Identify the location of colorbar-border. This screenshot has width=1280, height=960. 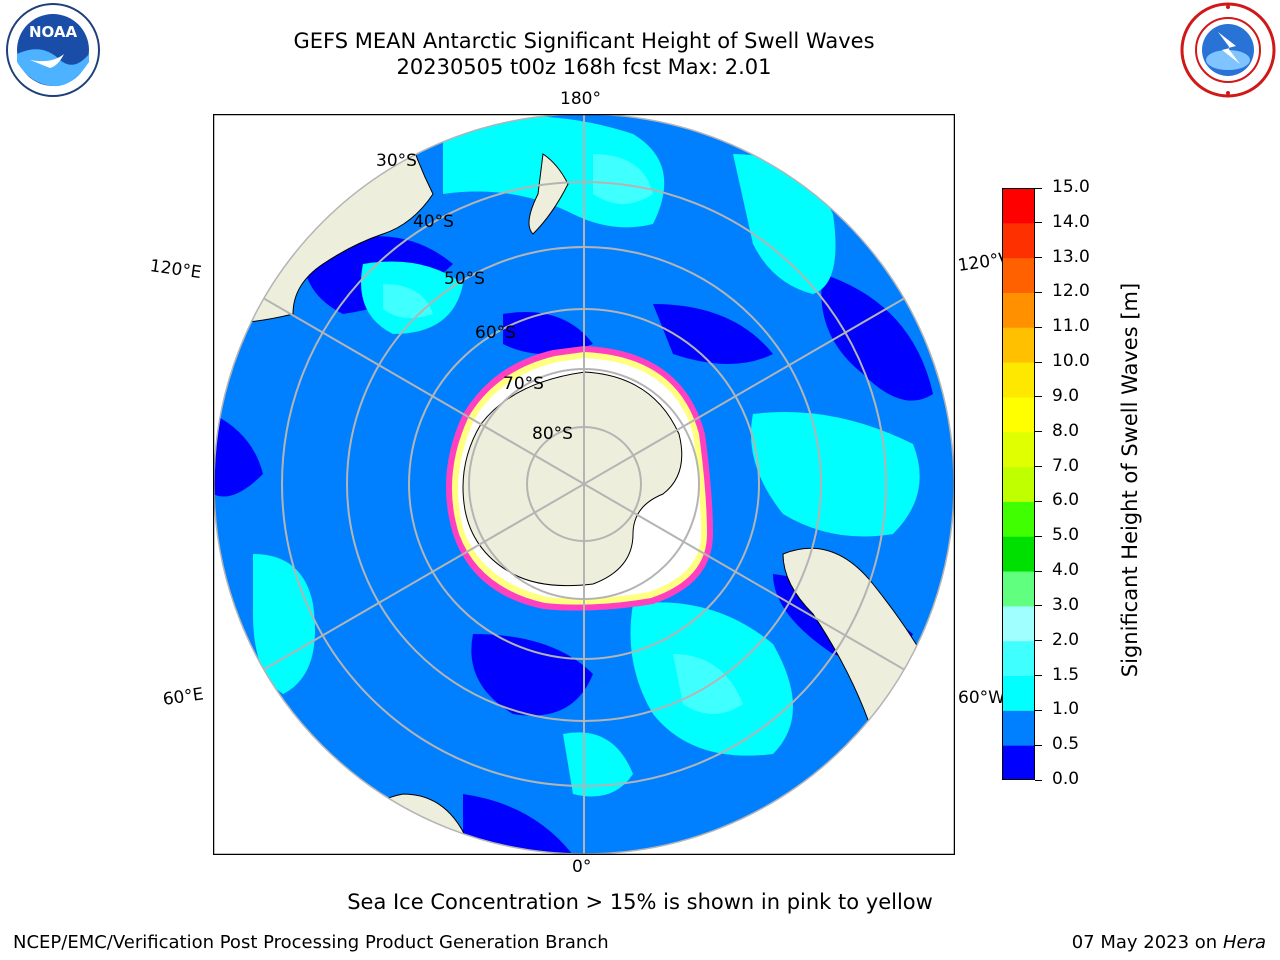
(1018, 484).